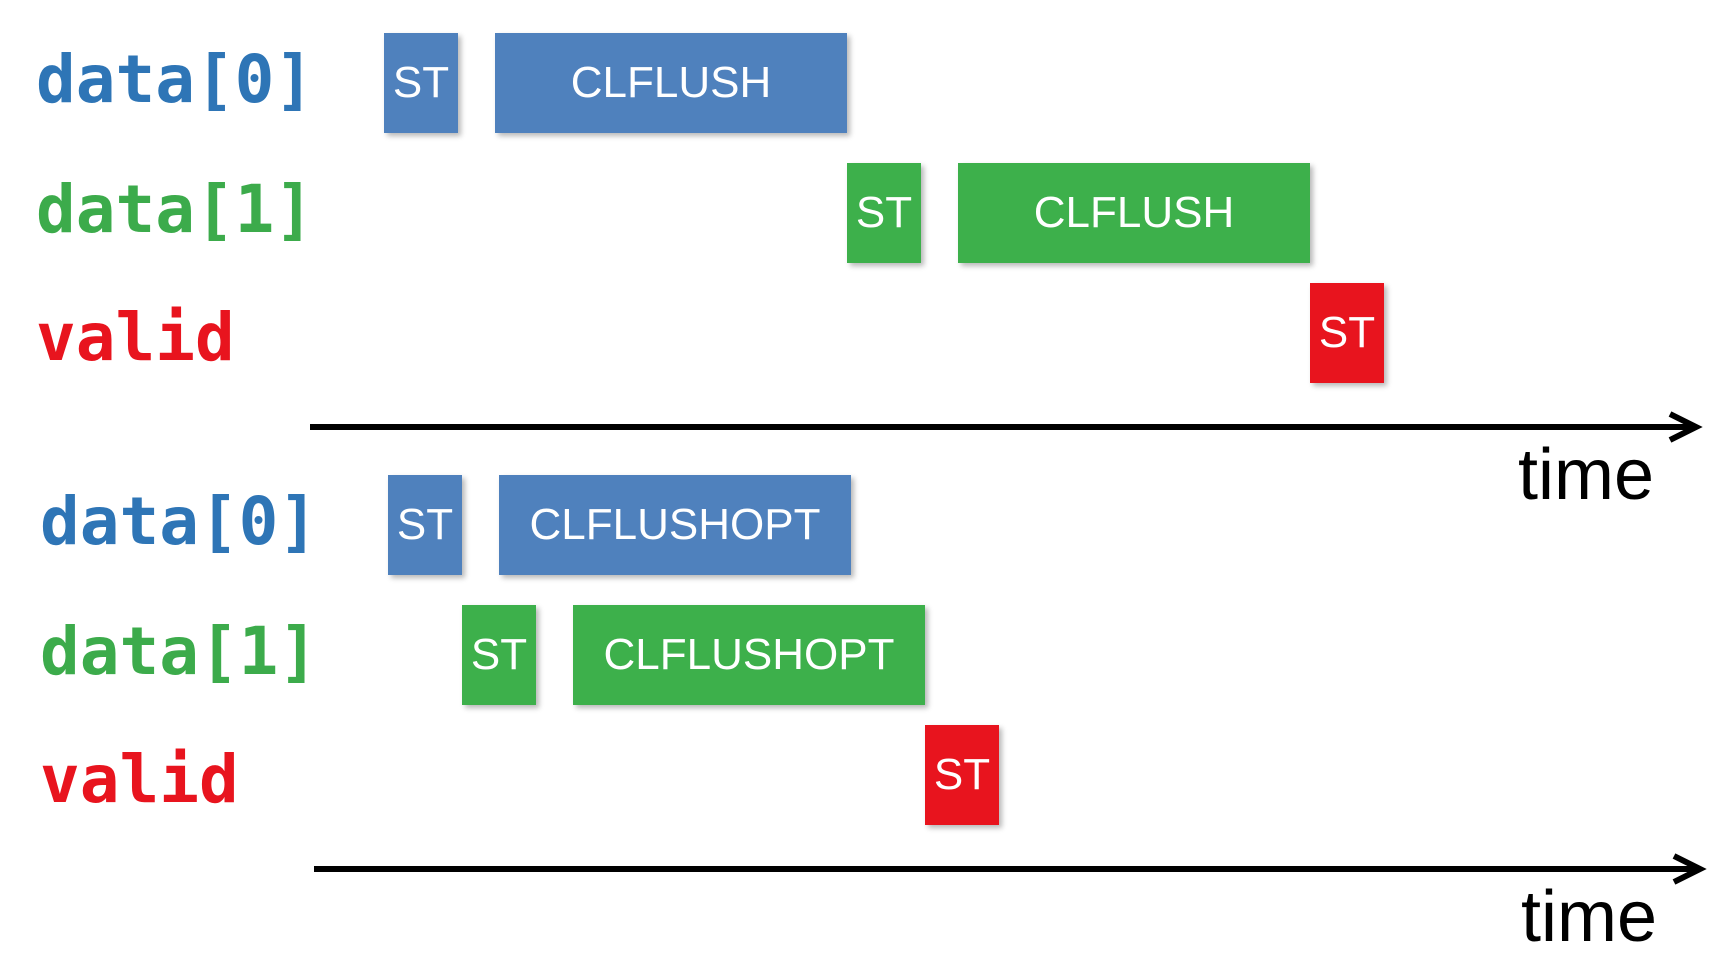  Describe the element at coordinates (425, 525) in the screenshot. I see `bottom-data0-store-block: ST` at that location.